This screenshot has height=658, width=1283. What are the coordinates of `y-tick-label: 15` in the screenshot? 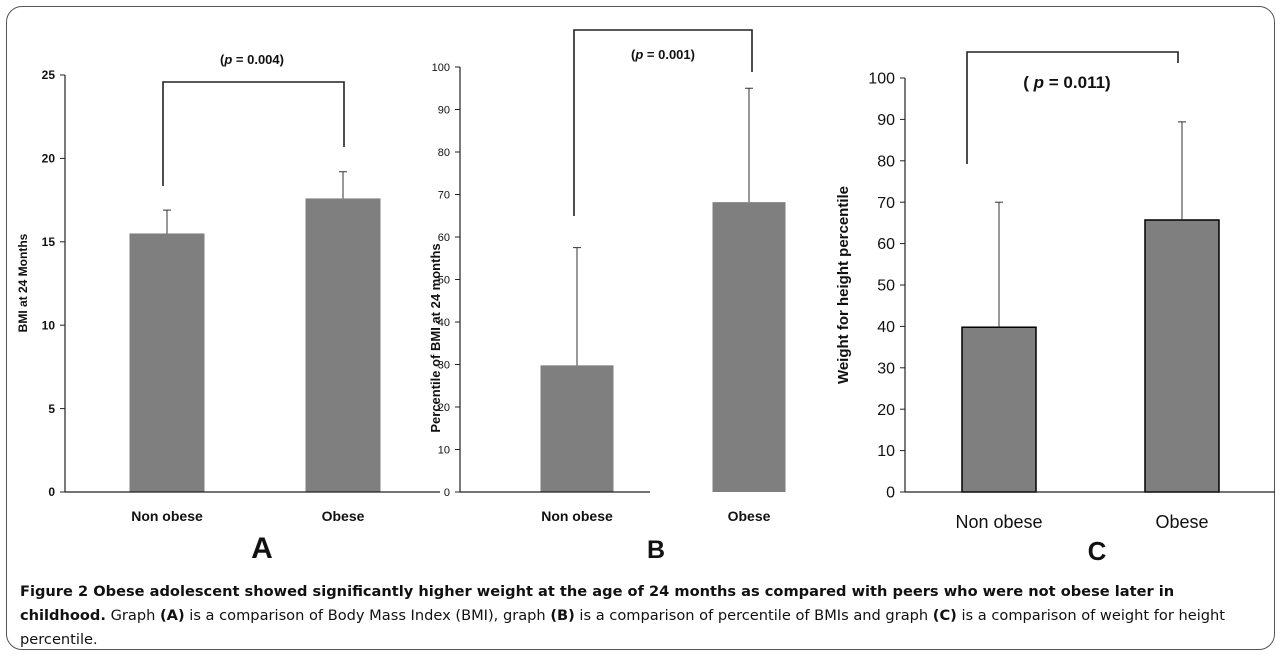 It's located at (49, 242).